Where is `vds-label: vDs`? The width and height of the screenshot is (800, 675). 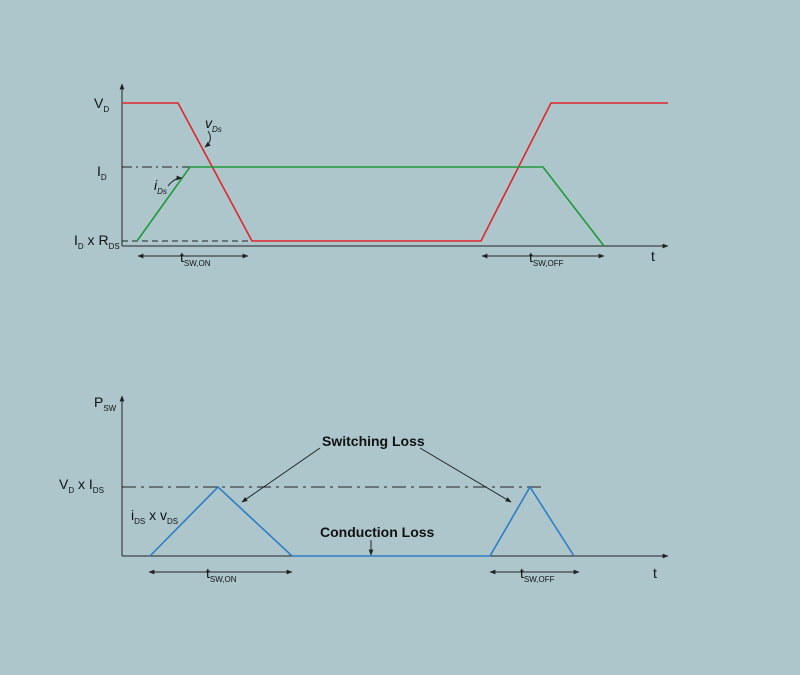
vds-label: vDs is located at coordinates (213, 124).